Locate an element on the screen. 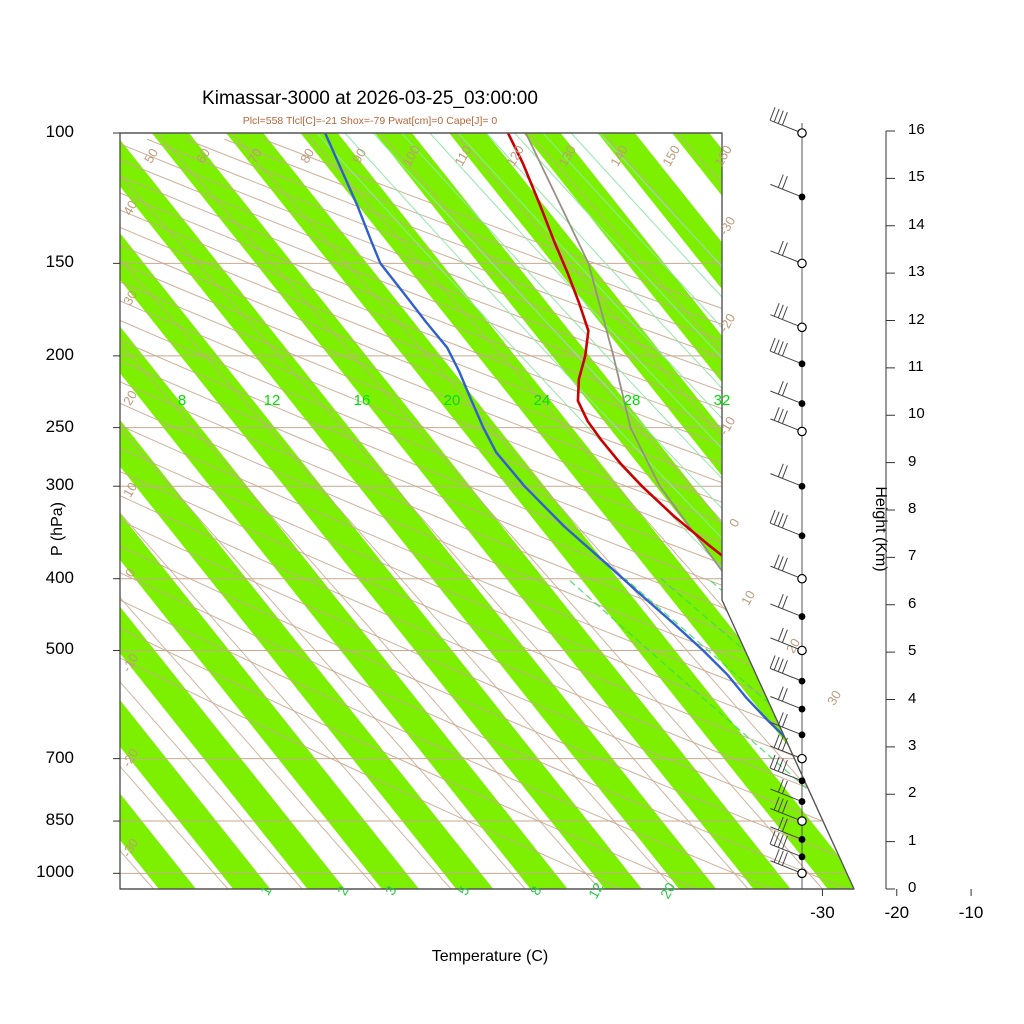  height-tick-label: 15 is located at coordinates (916, 177).